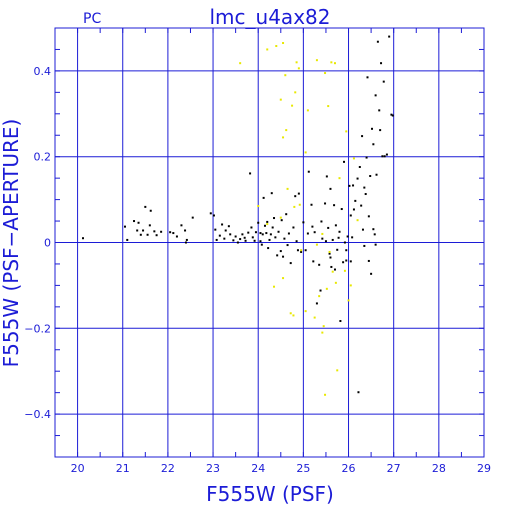 This screenshot has width=512, height=512. Describe the element at coordinates (258, 468) in the screenshot. I see `x-tick-label: 24` at that location.